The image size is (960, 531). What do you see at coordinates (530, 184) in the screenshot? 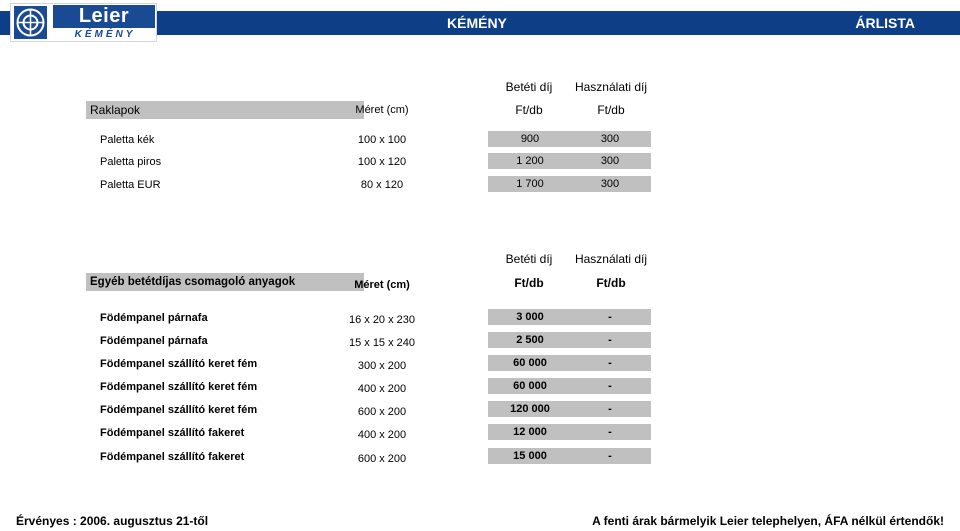
I see `deposit-value: 1 700` at bounding box center [530, 184].